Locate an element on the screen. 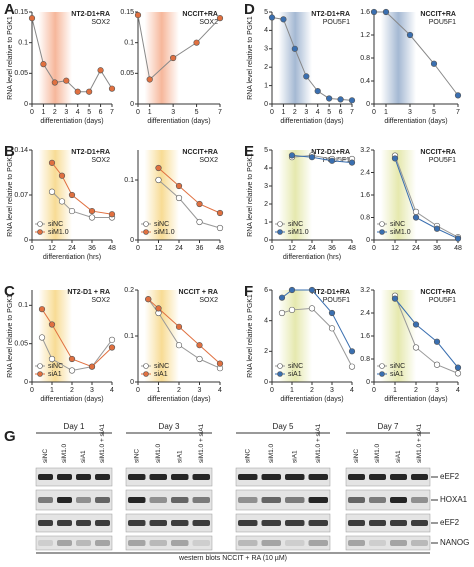  x-tick-label: 5 is located at coordinates (89, 112).